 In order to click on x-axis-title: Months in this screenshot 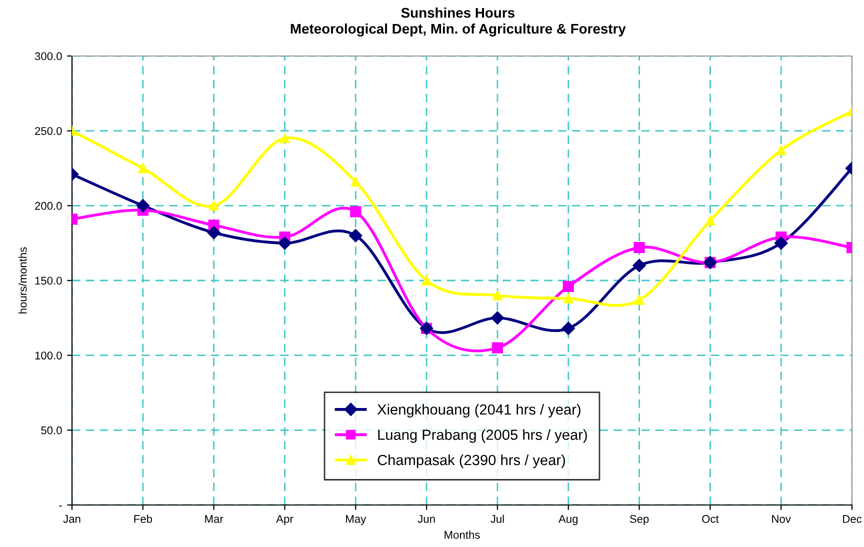, I will do `click(462, 534)`.